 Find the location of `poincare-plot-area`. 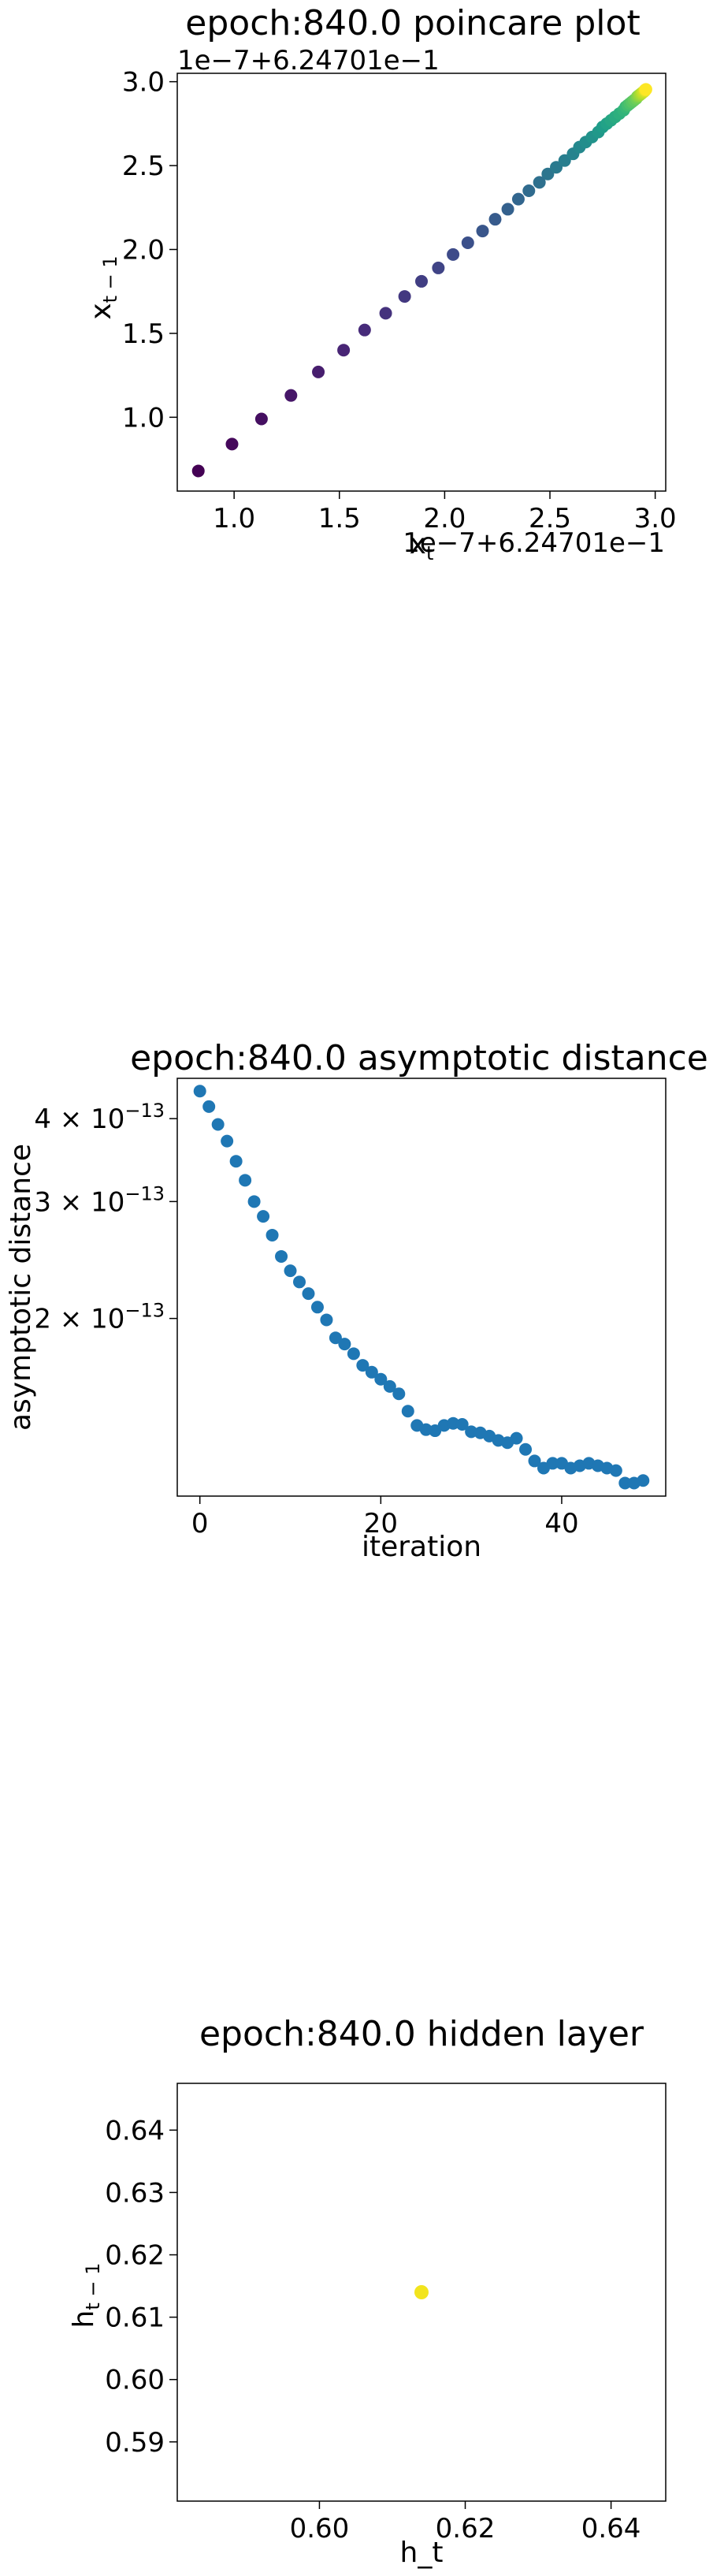

poincare-plot-area is located at coordinates (421, 282).